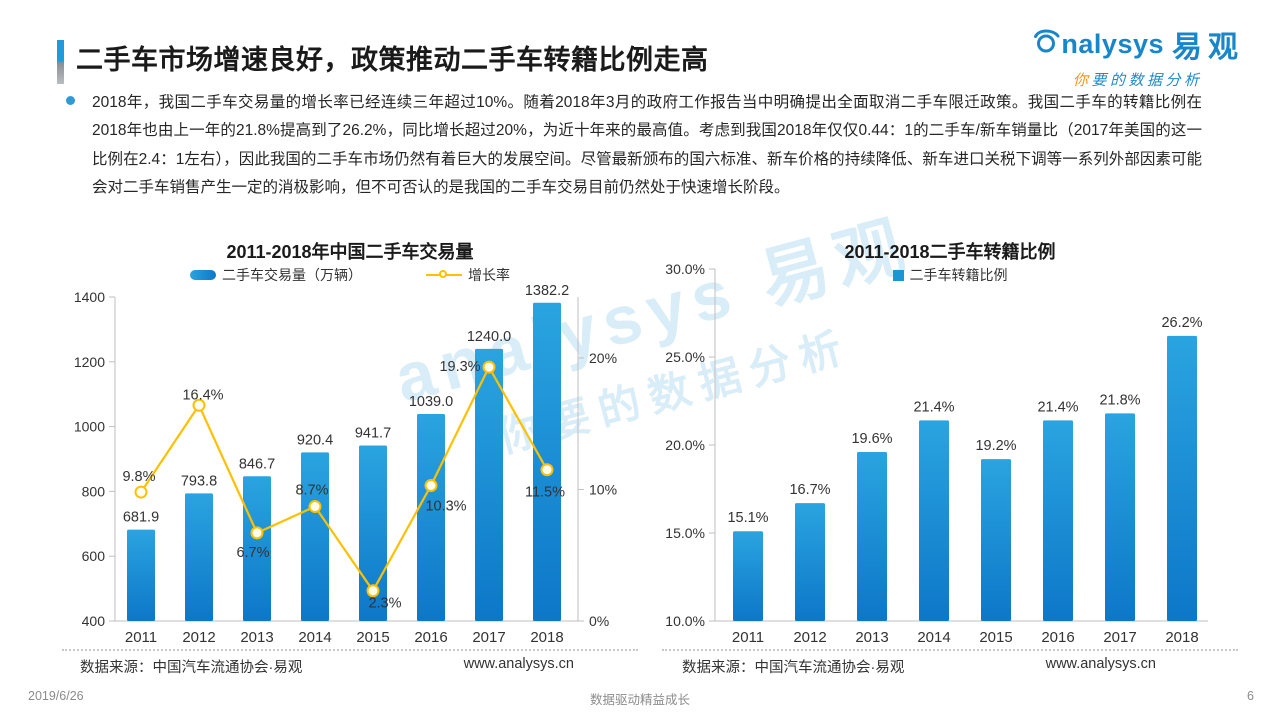  Describe the element at coordinates (94, 556) in the screenshot. I see `left-tick-label: 600` at that location.